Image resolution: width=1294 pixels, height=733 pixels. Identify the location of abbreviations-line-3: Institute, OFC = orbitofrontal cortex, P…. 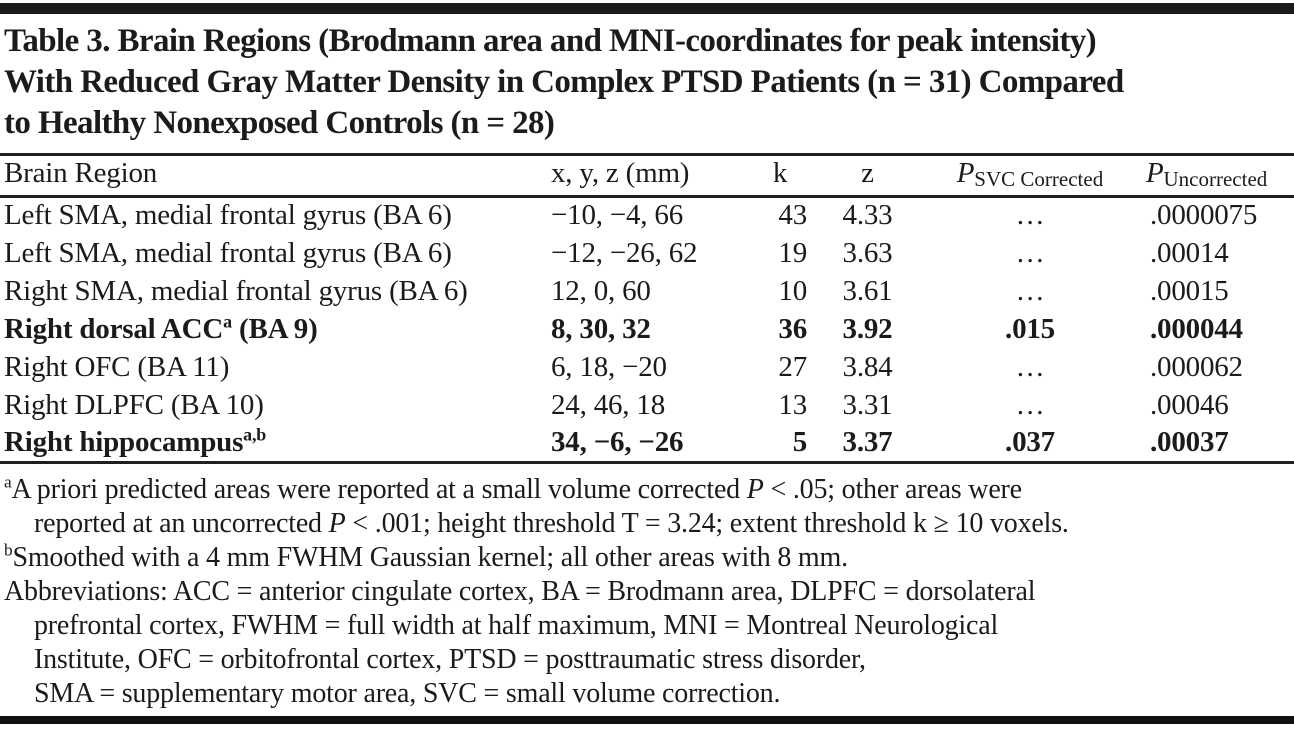
(450, 659).